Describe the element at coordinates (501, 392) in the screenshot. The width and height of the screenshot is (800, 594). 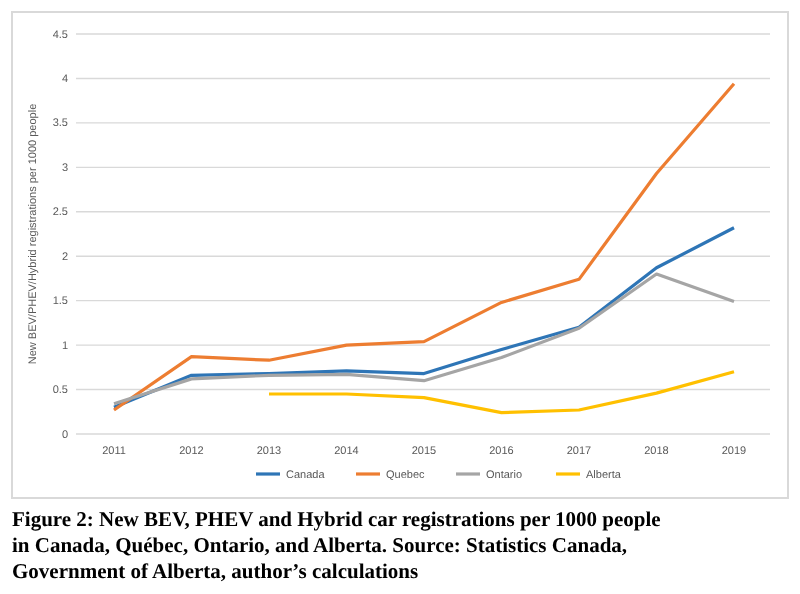
I see `line-series` at that location.